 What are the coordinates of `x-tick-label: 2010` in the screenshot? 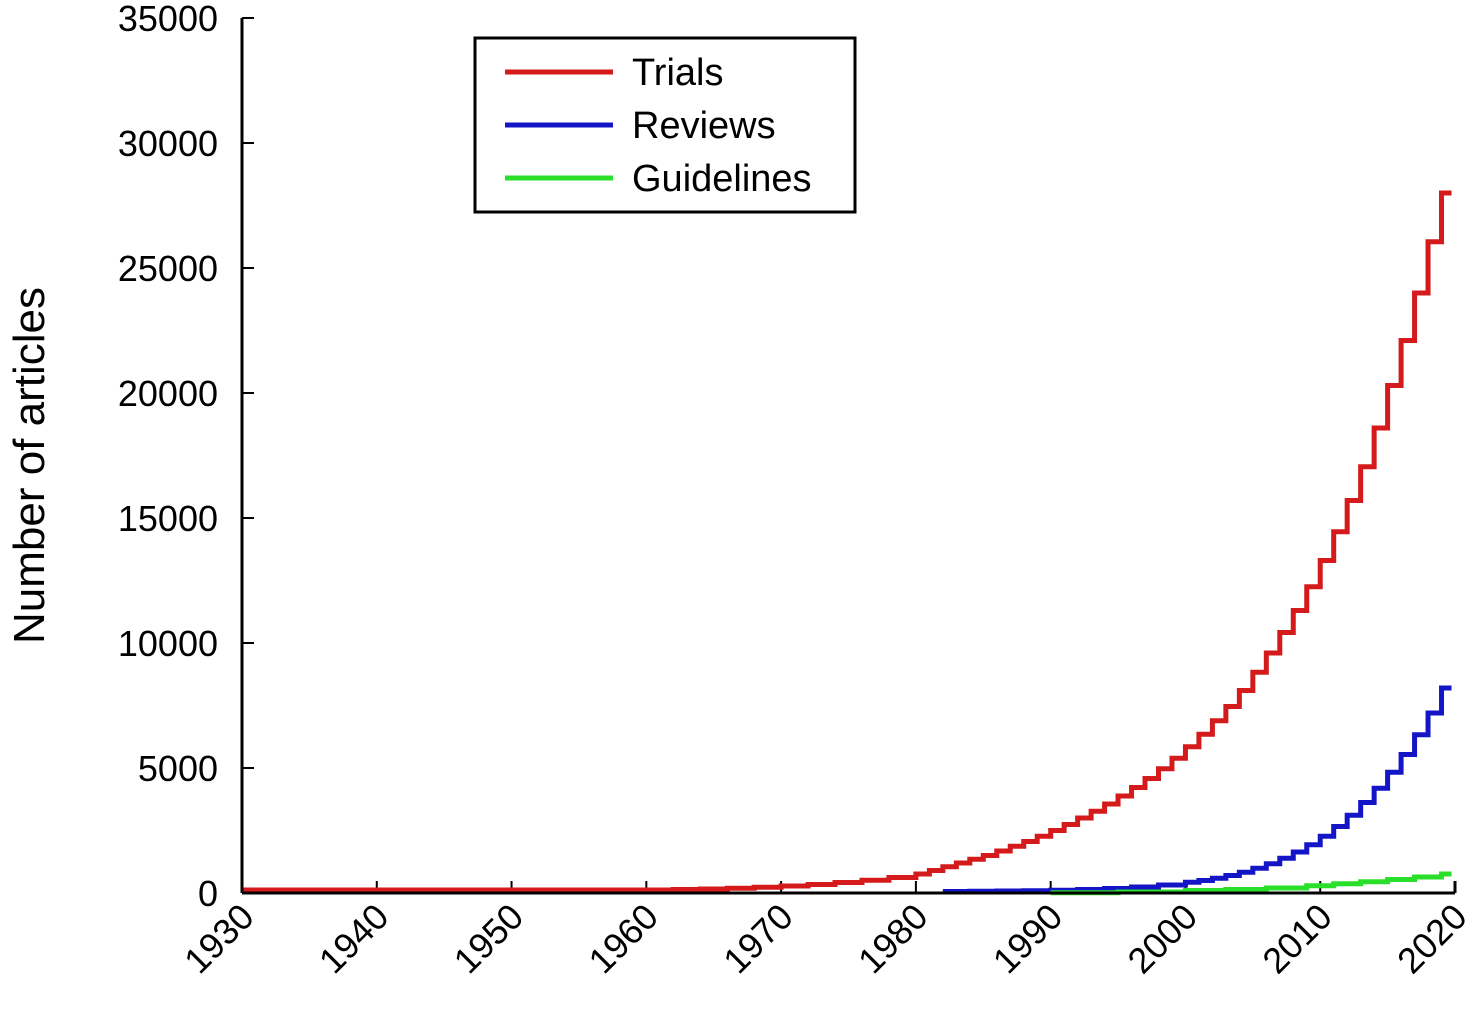 It's located at (1297, 939).